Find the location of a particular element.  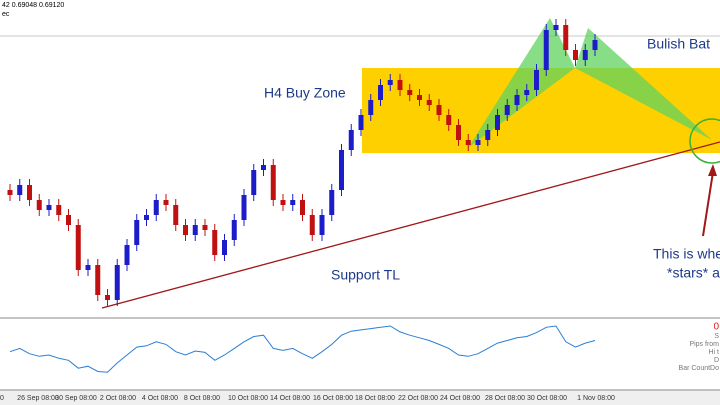

indicator-label: Pips from is located at coordinates (704, 344).